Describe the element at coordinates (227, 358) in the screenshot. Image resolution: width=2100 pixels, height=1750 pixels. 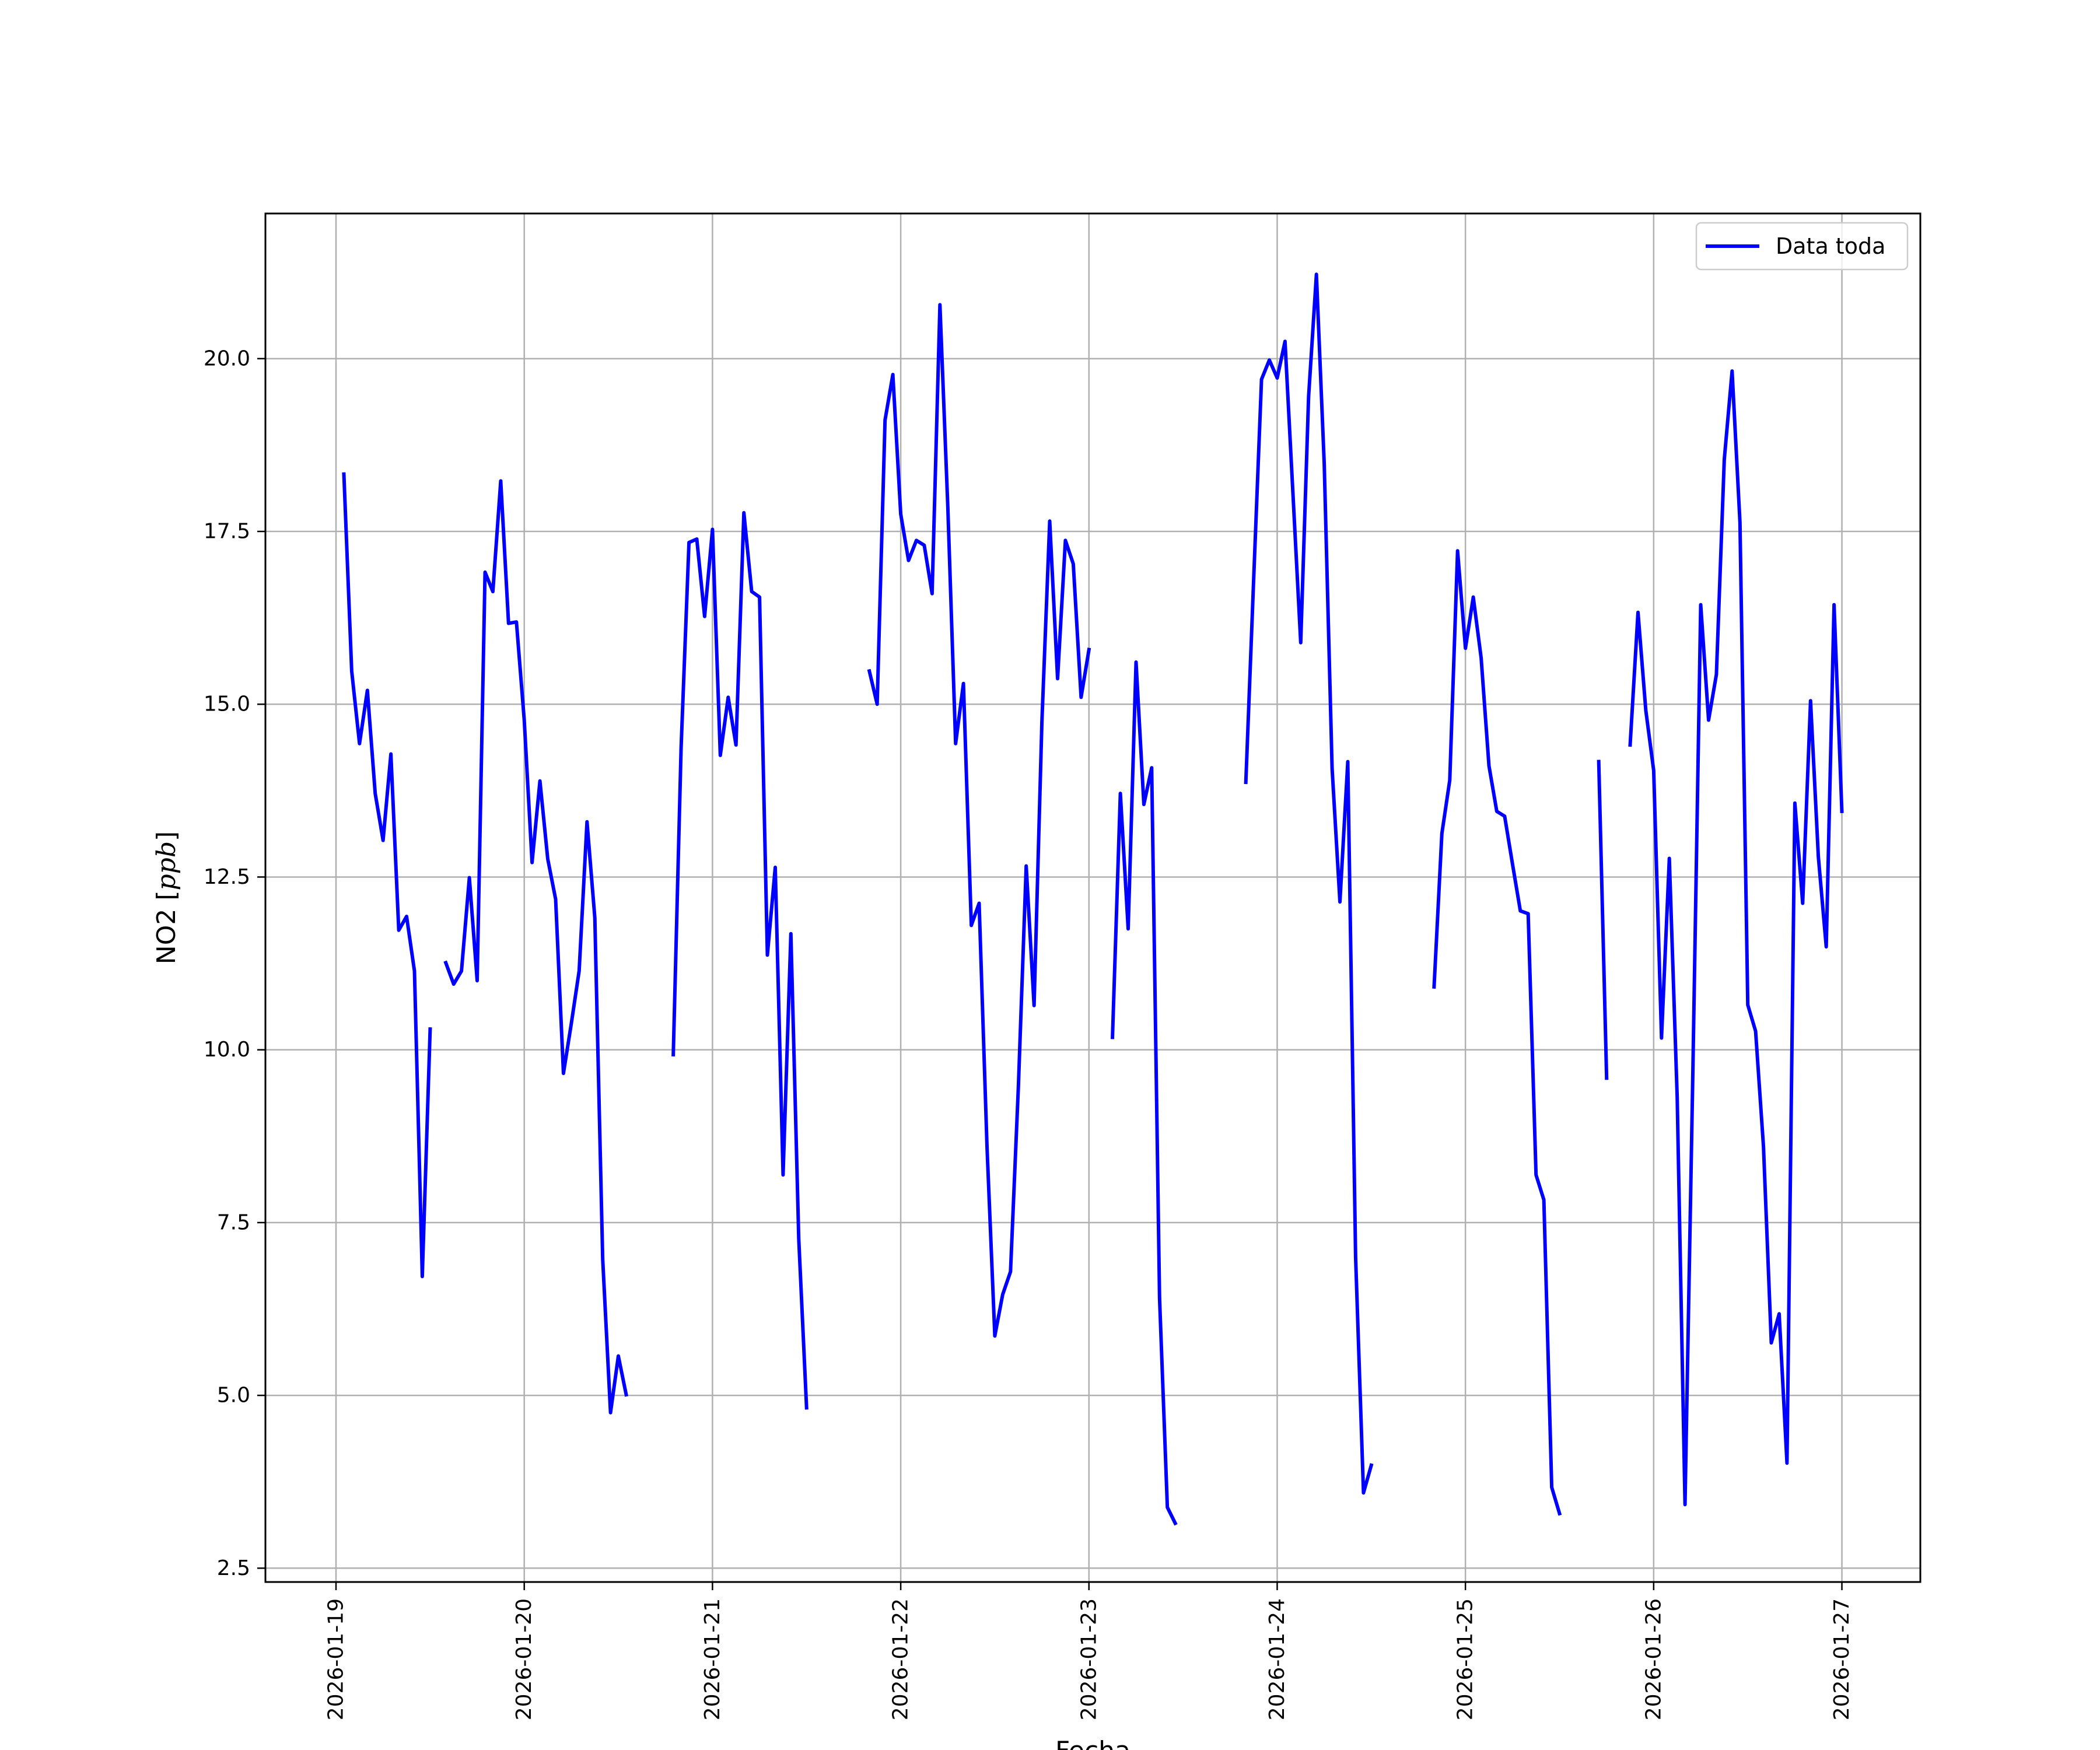
I see `y-tick-label: 20.0` at that location.